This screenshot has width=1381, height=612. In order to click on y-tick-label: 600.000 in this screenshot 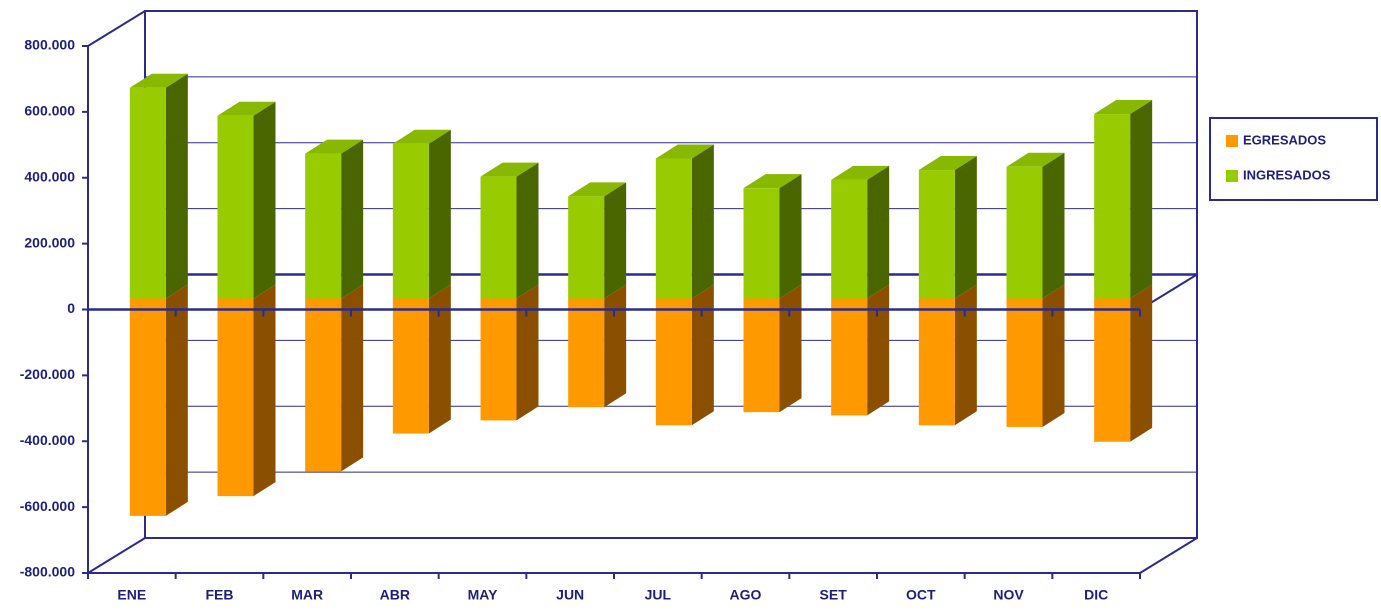, I will do `click(49, 111)`.